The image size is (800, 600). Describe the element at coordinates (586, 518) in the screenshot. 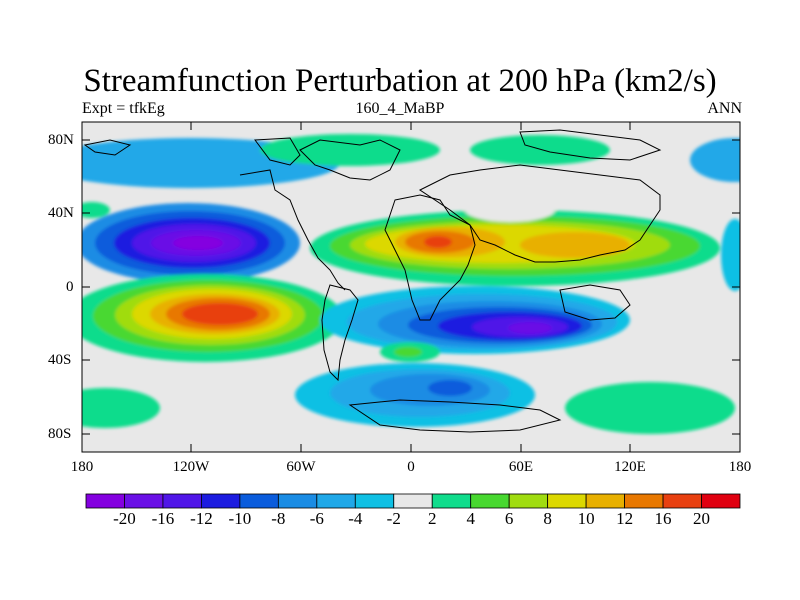

I see `colorbar-label: 10` at that location.